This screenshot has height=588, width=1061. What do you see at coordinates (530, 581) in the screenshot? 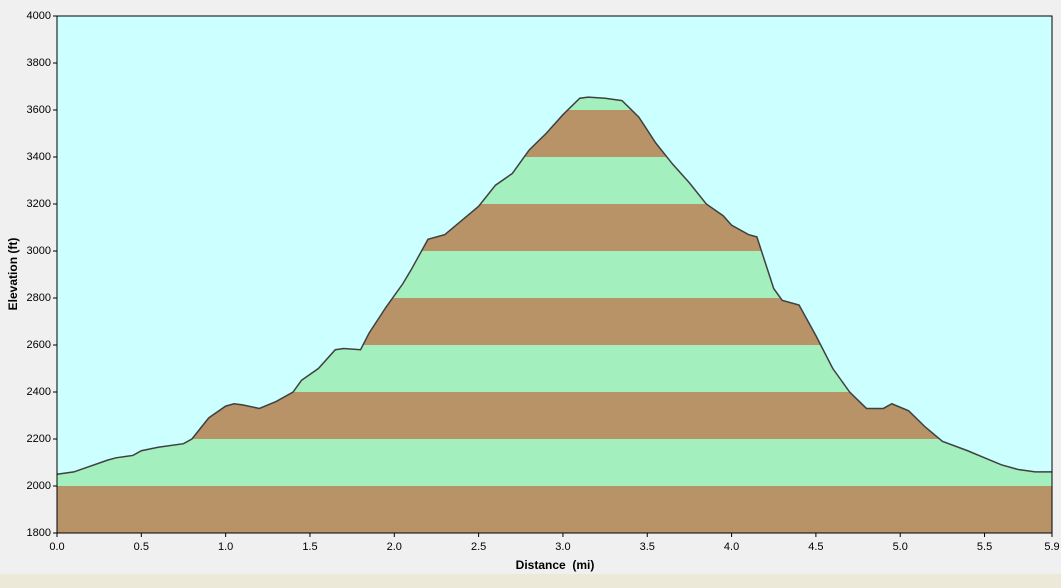
I see `status-strip` at bounding box center [530, 581].